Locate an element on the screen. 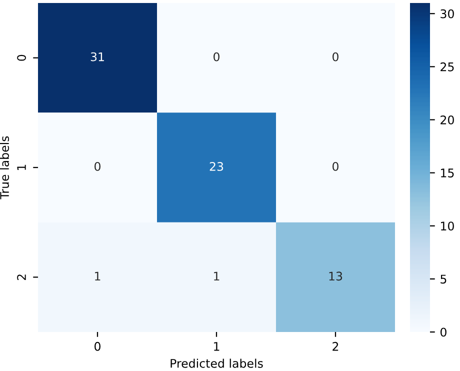 The image size is (460, 371). x-axis-title: Predicted labels is located at coordinates (216, 363).